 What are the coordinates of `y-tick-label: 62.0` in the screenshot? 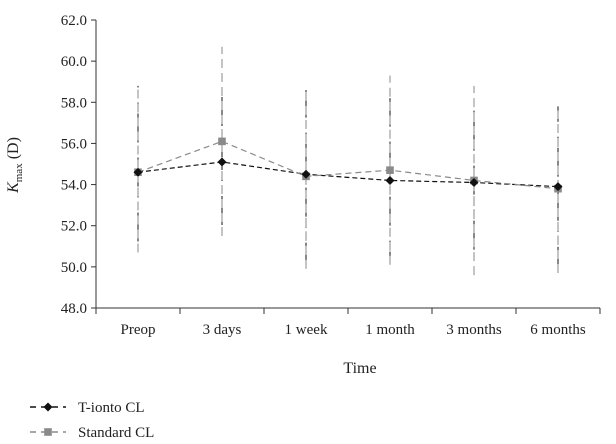 It's located at (74, 21).